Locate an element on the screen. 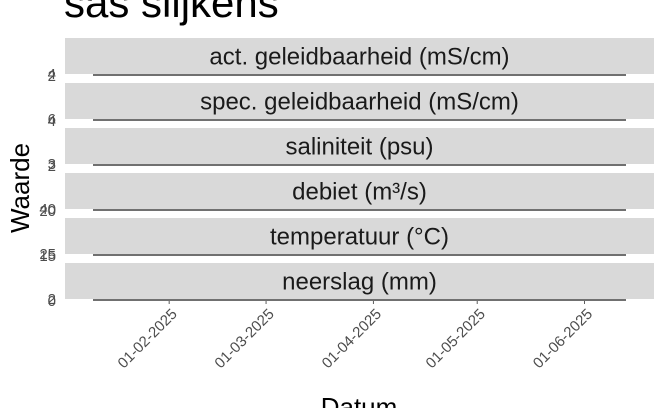 This screenshot has height=408, width=661. y-tick-label: 15 is located at coordinates (47, 256).